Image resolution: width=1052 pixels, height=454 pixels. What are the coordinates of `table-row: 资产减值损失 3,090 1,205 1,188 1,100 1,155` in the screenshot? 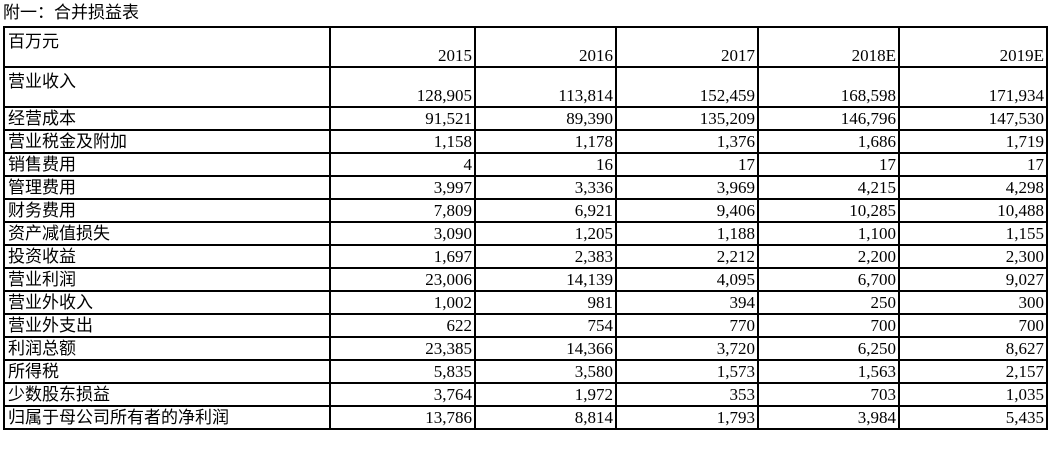 It's located at (525, 233).